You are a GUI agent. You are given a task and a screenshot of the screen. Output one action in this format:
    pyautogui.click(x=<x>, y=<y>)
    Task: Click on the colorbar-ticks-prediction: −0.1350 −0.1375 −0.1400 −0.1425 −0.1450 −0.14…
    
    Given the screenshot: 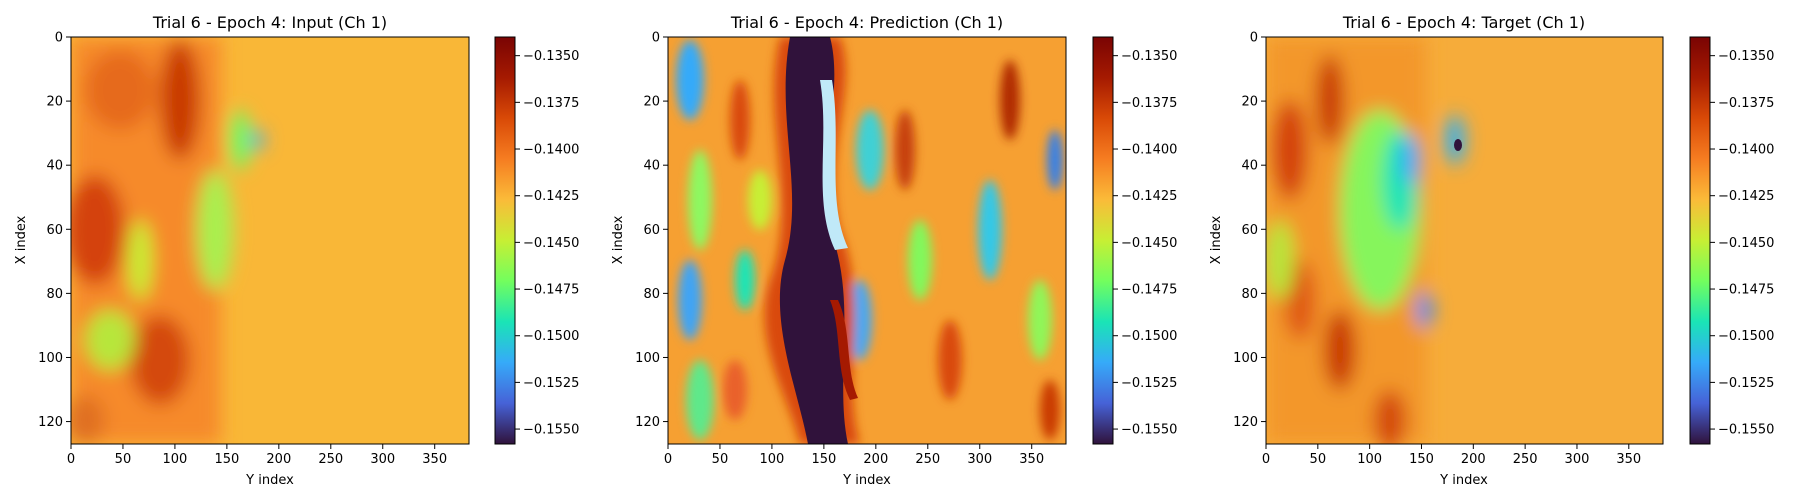 What is the action you would take?
    pyautogui.click(x=1145, y=243)
    